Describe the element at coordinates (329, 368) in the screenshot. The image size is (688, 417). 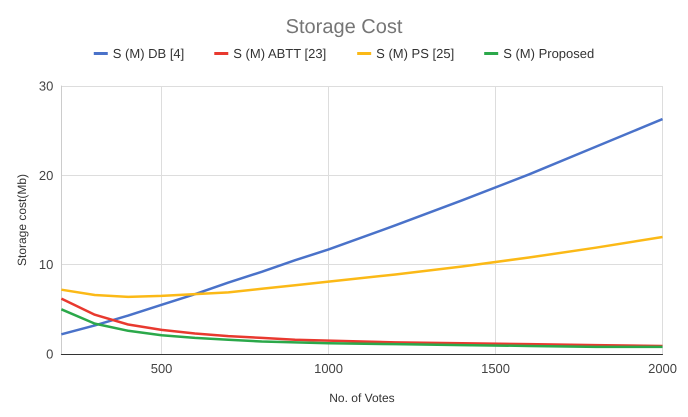
I see `x-tick-label: 1000` at that location.